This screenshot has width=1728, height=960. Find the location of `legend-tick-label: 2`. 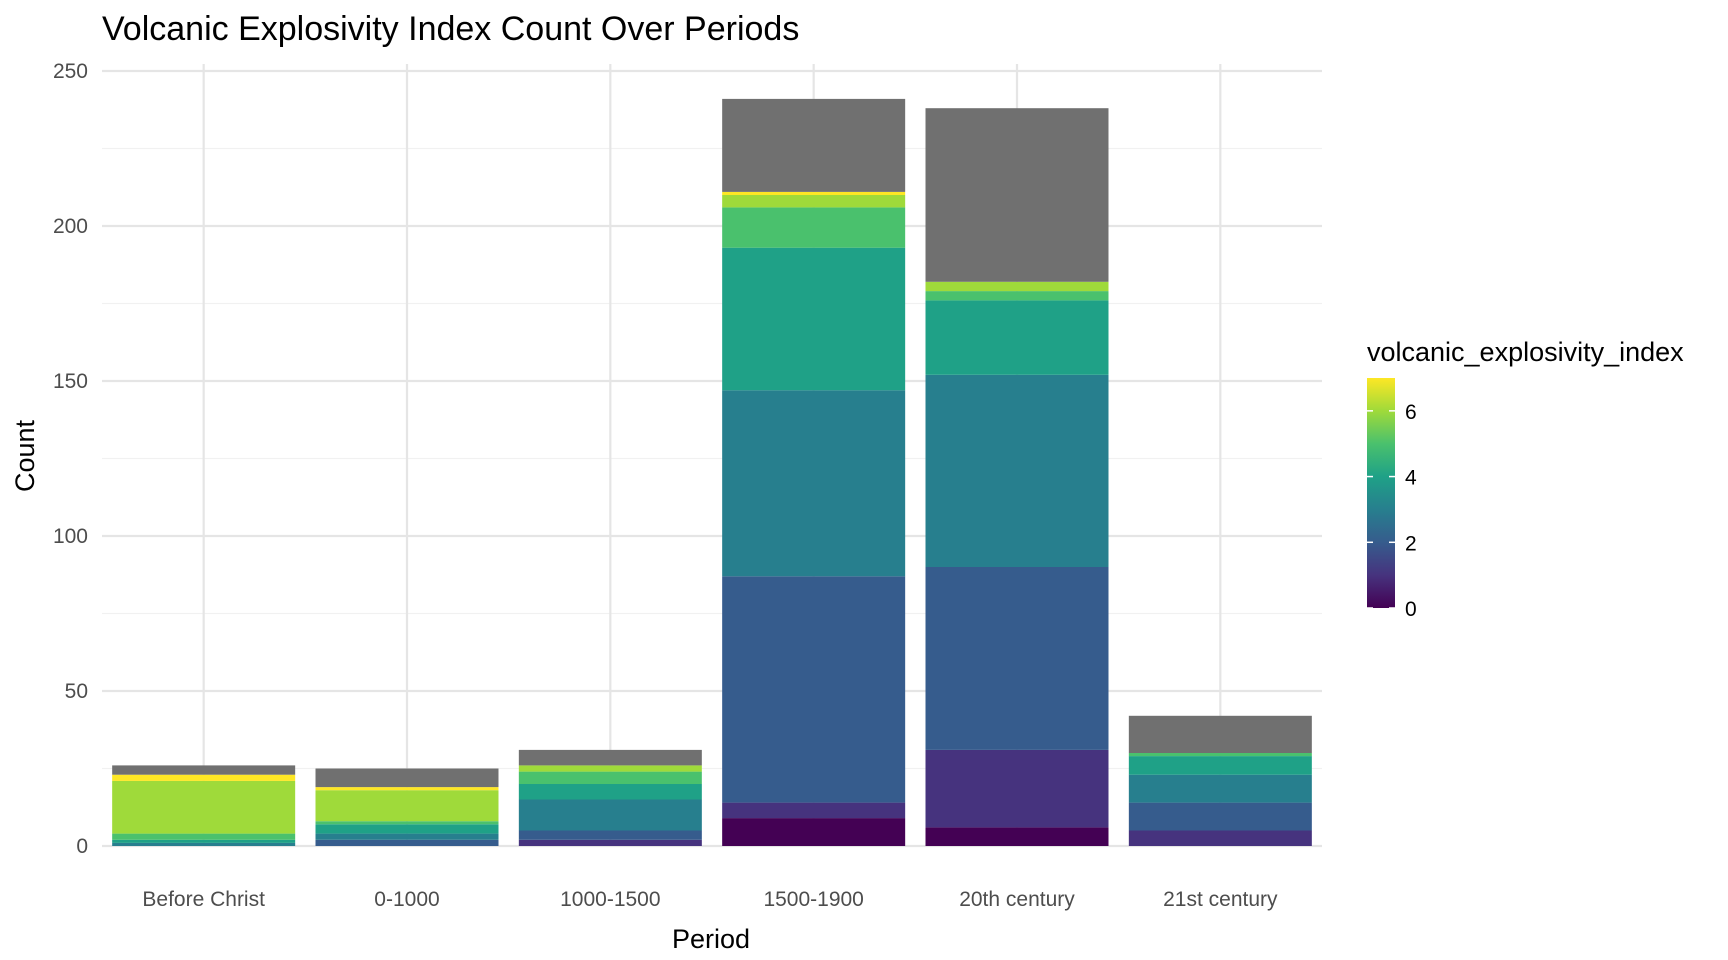

legend-tick-label: 2 is located at coordinates (1411, 543).